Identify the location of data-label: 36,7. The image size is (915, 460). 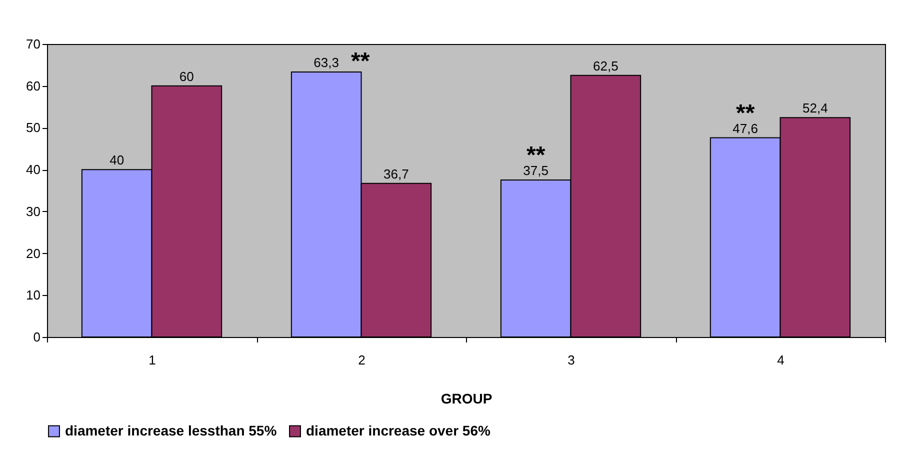
(396, 174).